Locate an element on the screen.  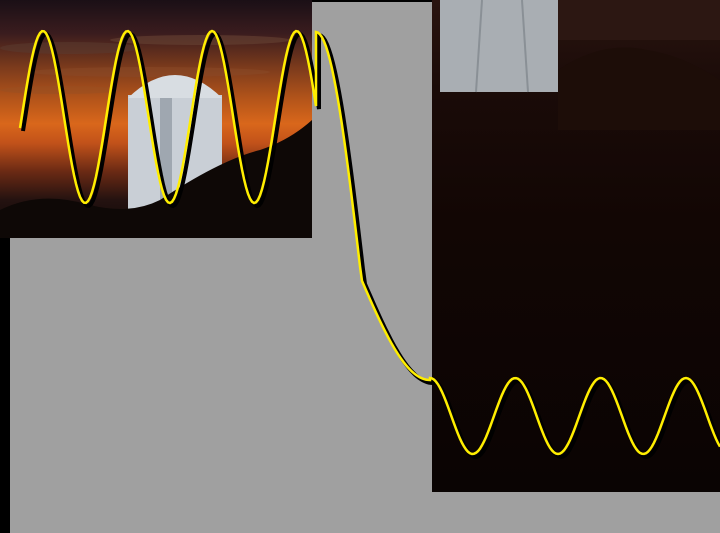
night-sky is located at coordinates (639, 20).